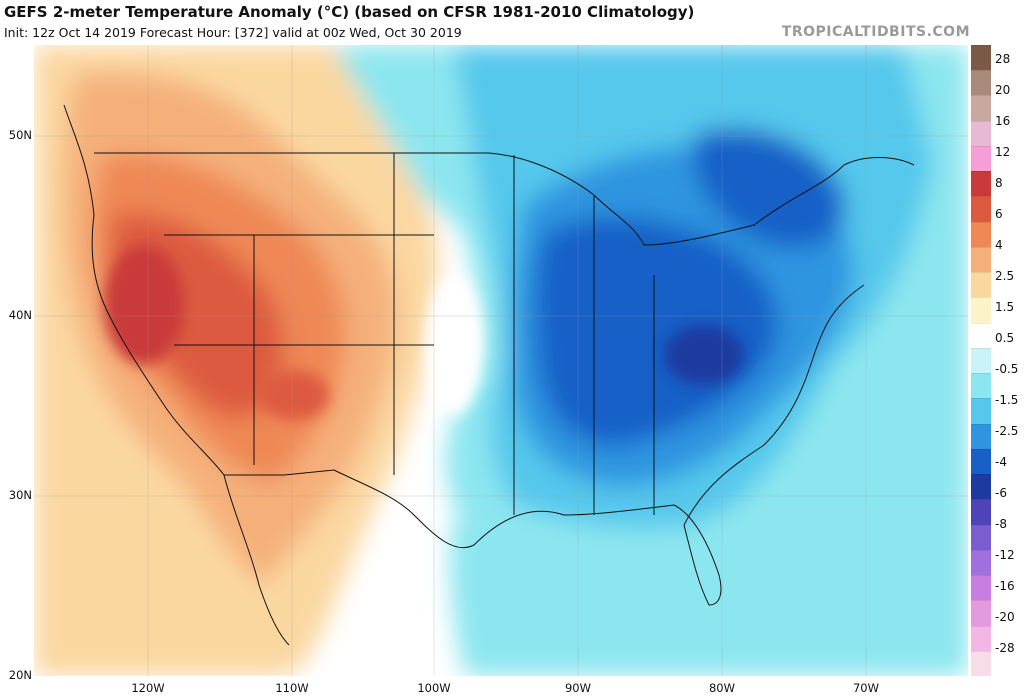 This screenshot has height=696, width=1024. What do you see at coordinates (1003, 152) in the screenshot?
I see `colorbar-label: 12` at bounding box center [1003, 152].